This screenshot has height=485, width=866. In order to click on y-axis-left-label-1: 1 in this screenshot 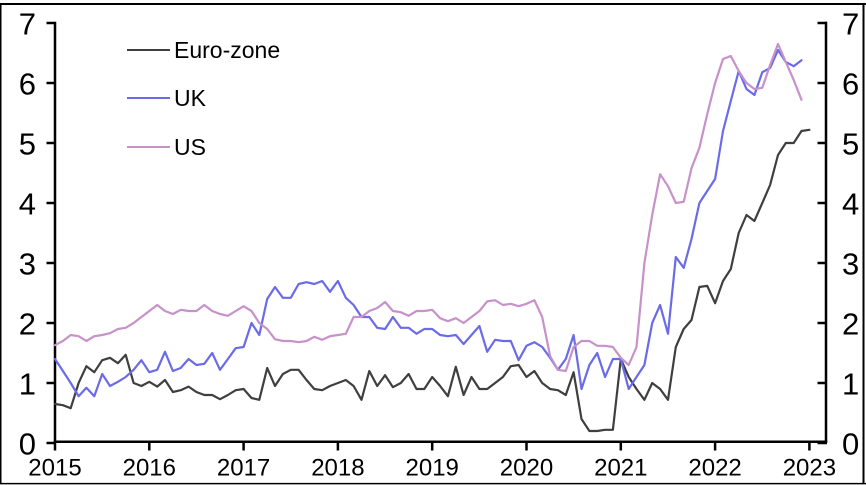, I will do `click(27, 384)`.